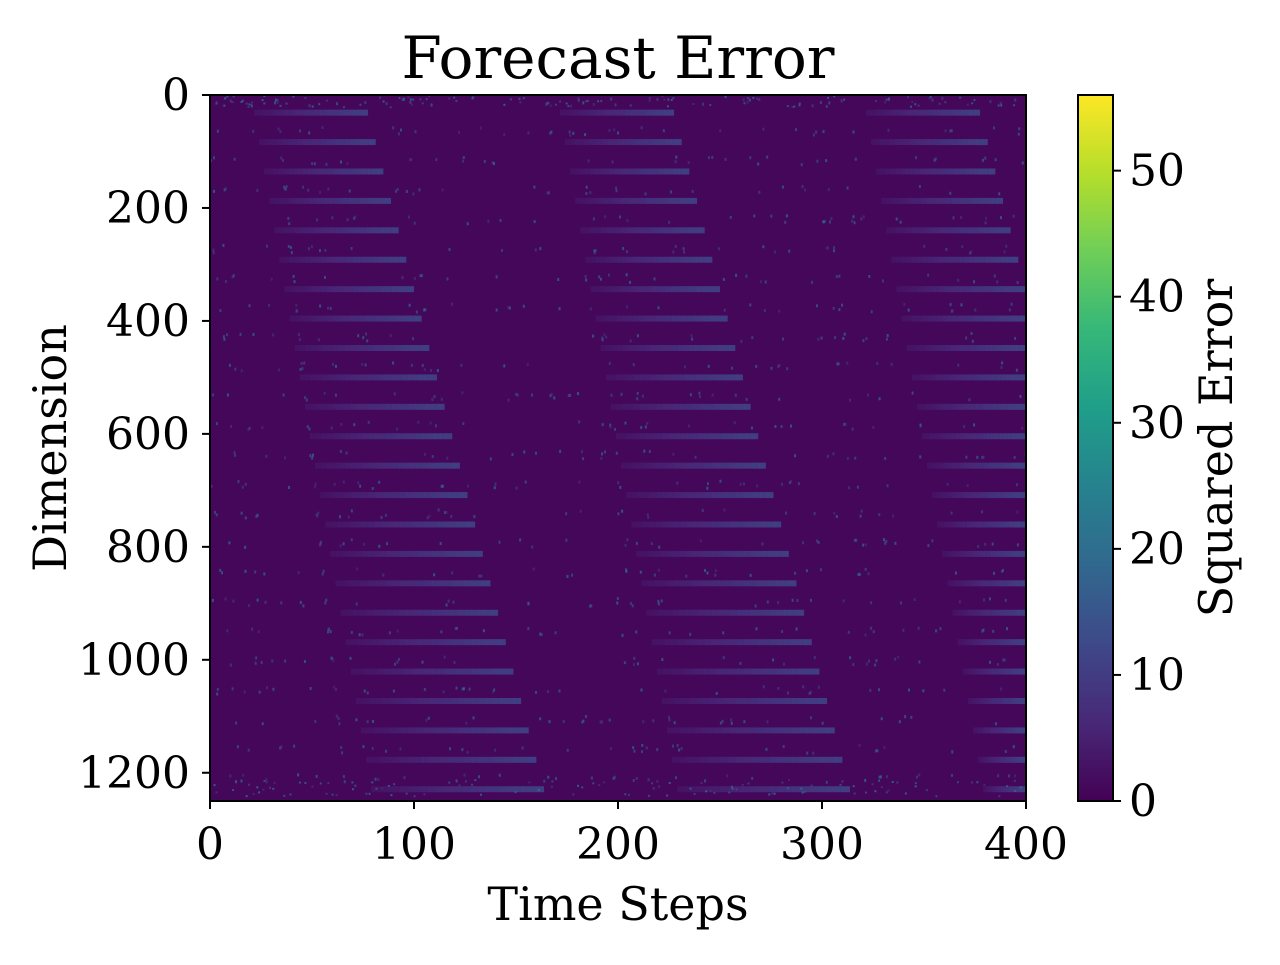 The height and width of the screenshot is (965, 1280). What do you see at coordinates (148, 434) in the screenshot?
I see `y-tick-label: 600` at bounding box center [148, 434].